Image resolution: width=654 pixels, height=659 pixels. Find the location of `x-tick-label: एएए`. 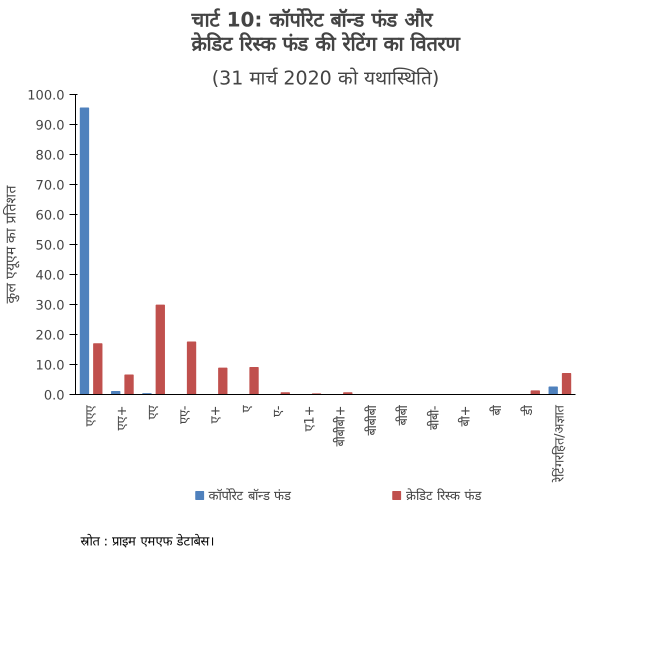

x-tick-label: एएए is located at coordinates (91, 415).